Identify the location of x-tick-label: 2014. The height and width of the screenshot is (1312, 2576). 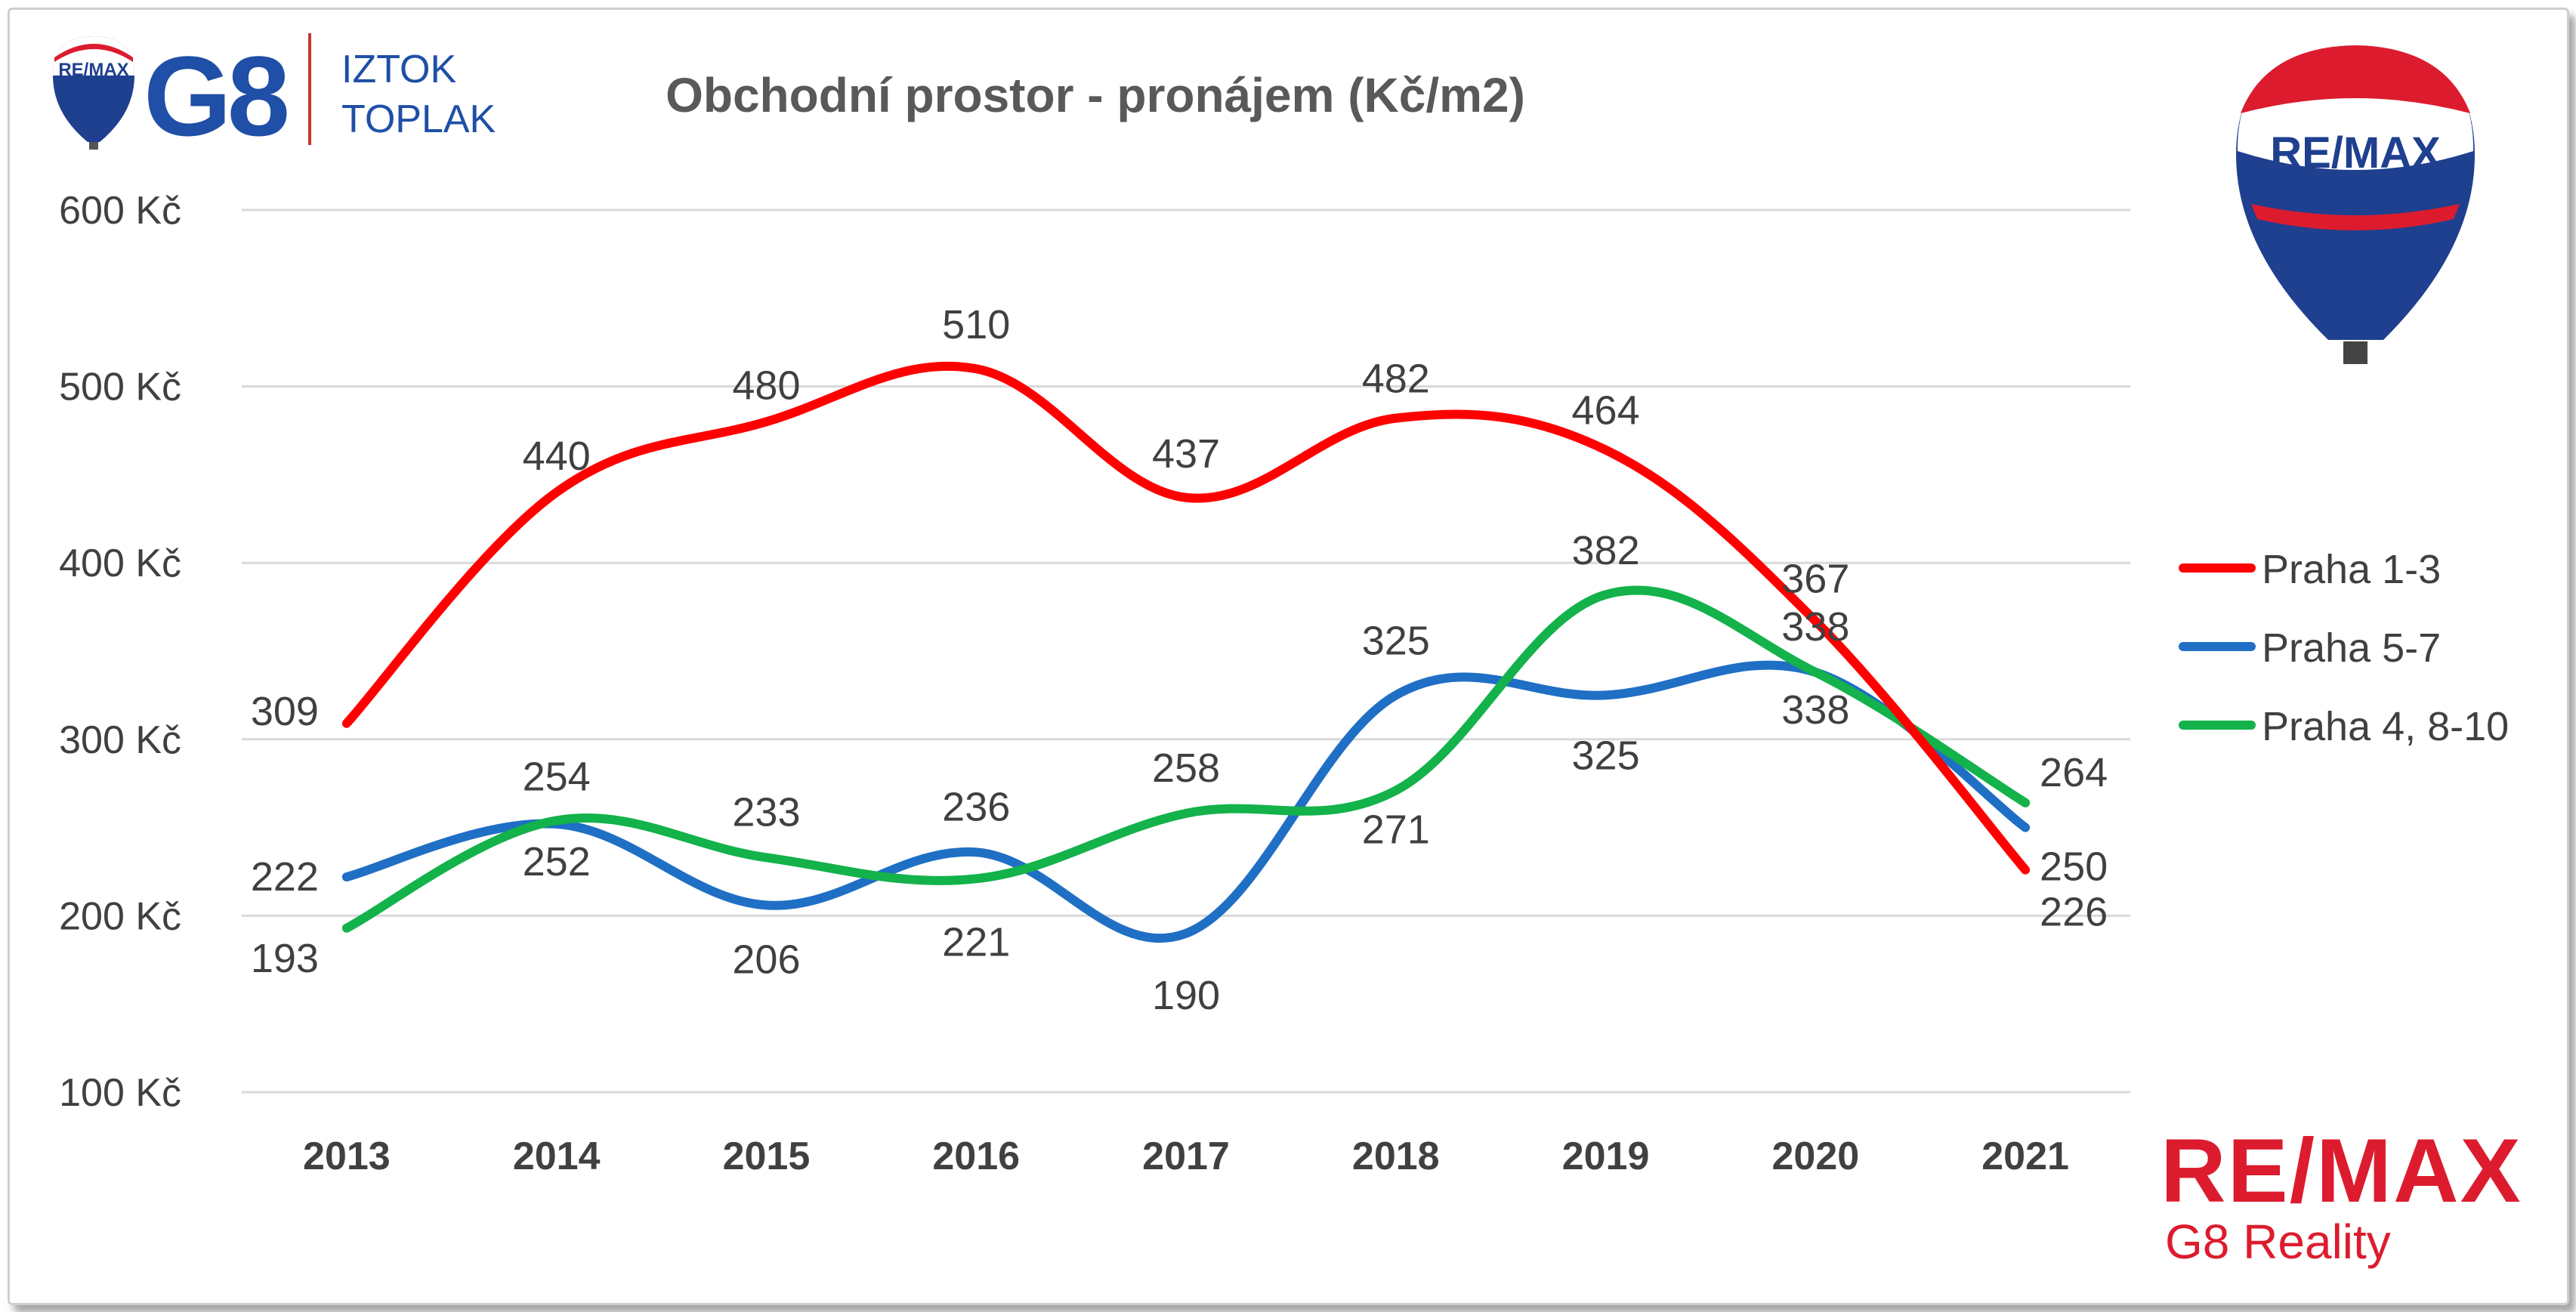
(557, 1156).